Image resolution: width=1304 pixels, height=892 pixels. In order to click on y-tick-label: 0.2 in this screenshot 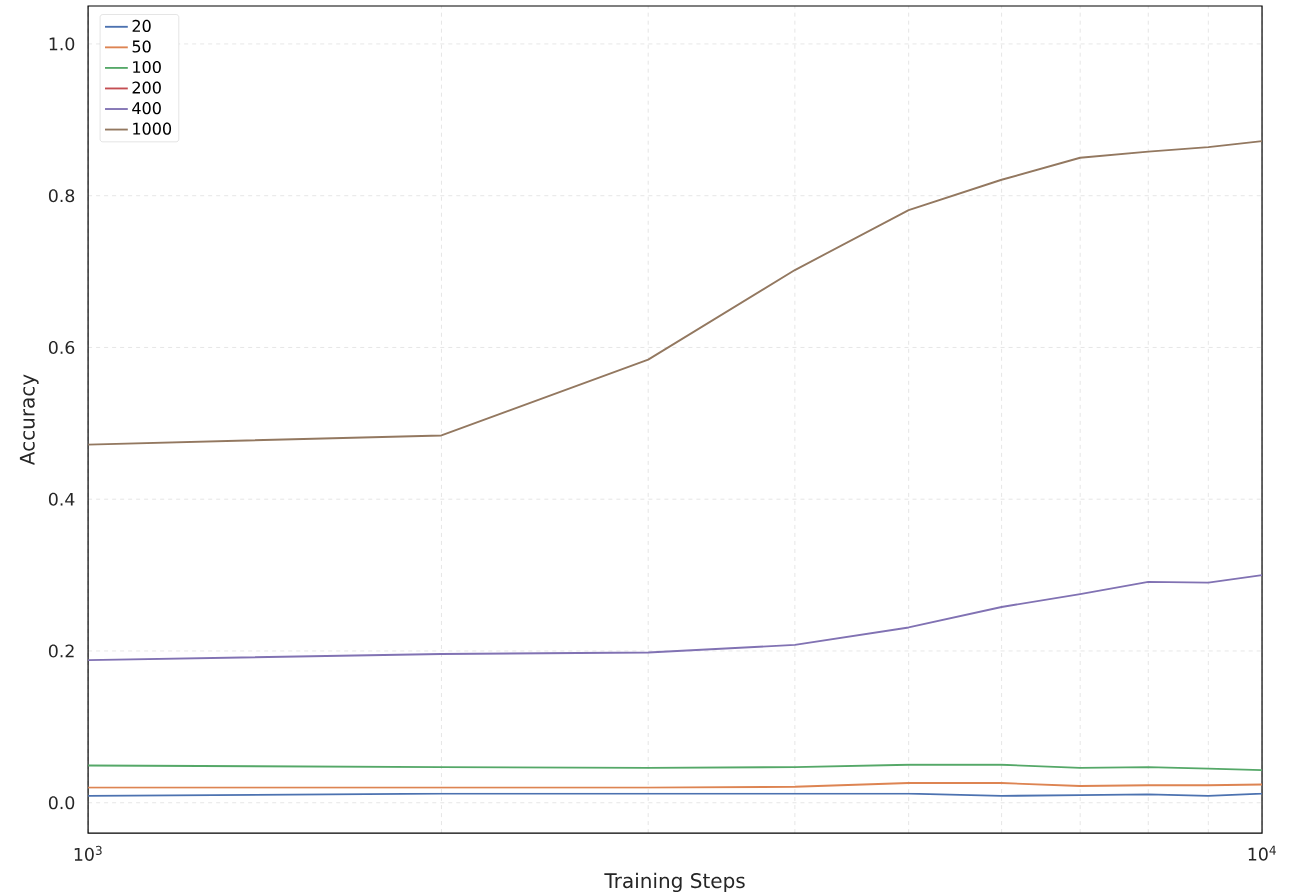, I will do `click(61, 651)`.